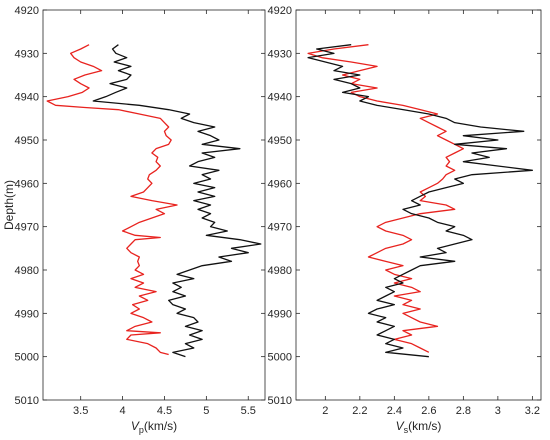 This screenshot has height=440, width=550. What do you see at coordinates (164, 411) in the screenshot?
I see `x-tick-label: 4.5` at bounding box center [164, 411].